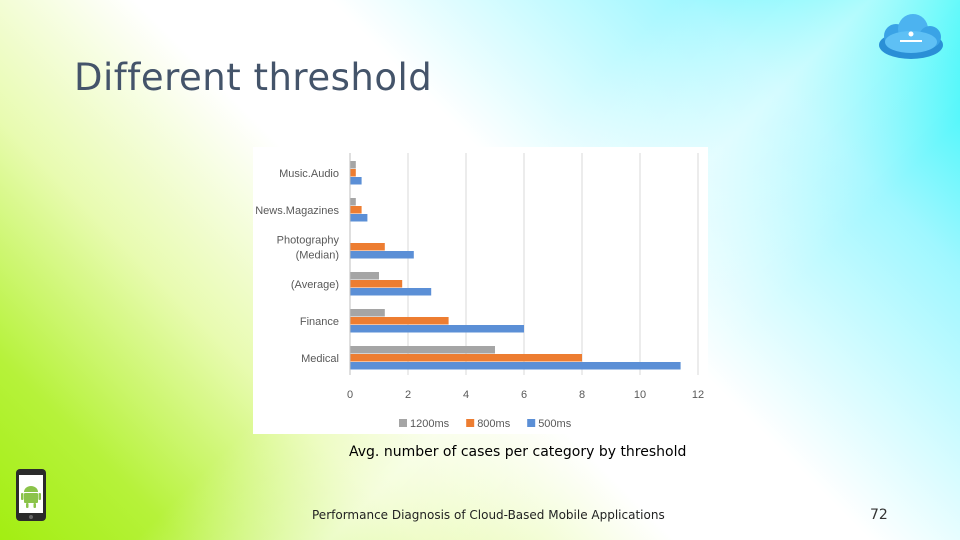 This screenshot has width=960, height=540. Describe the element at coordinates (31, 495) in the screenshot. I see `android-phone-icon` at that location.